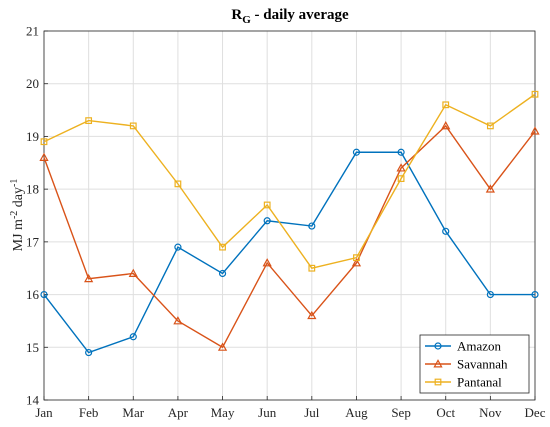 The image size is (550, 427). Describe the element at coordinates (290, 408) in the screenshot. I see `x-tick-labels: Jan Feb Mar Apr May Jun Jul Aug Sep Oct Nov Dec` at that location.